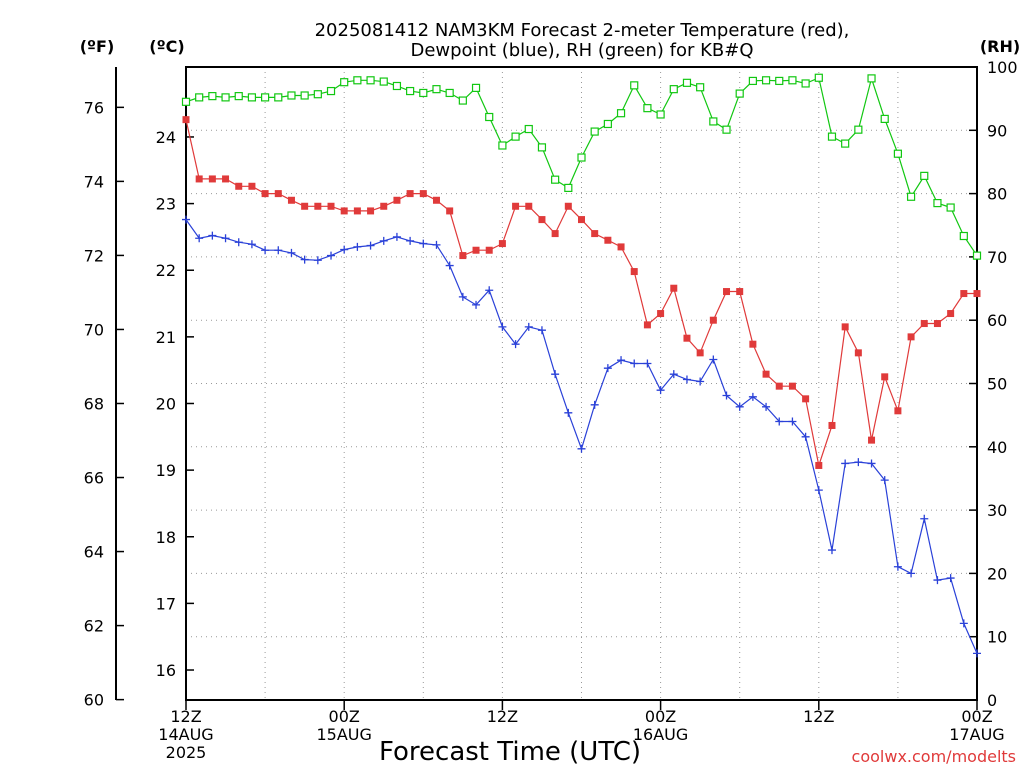 This screenshot has width=1024, height=768. What do you see at coordinates (1002, 67) in the screenshot?
I see `rh-tick-label: 100` at bounding box center [1002, 67].